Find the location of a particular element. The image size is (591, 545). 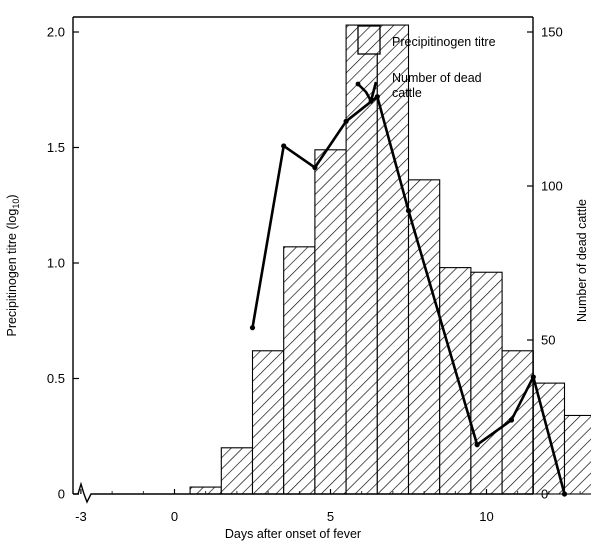

y-tick-label-0: 0 is located at coordinates (61, 494).